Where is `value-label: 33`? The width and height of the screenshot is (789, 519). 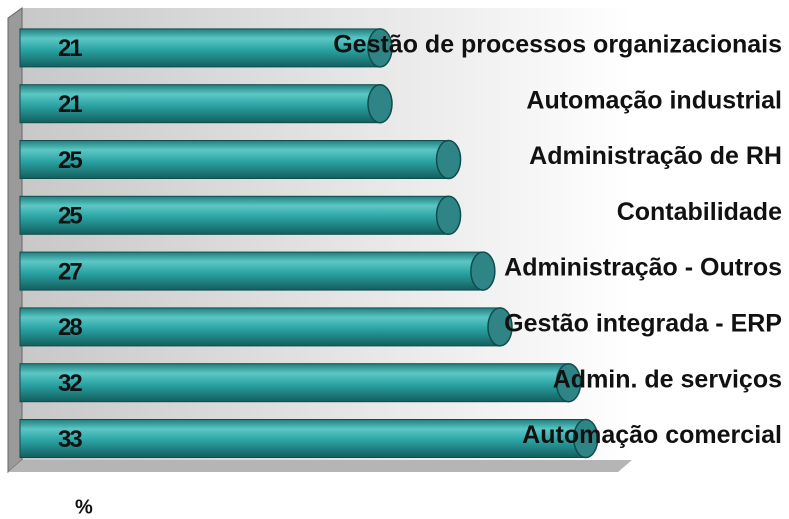 value-label: 33 is located at coordinates (70, 439).